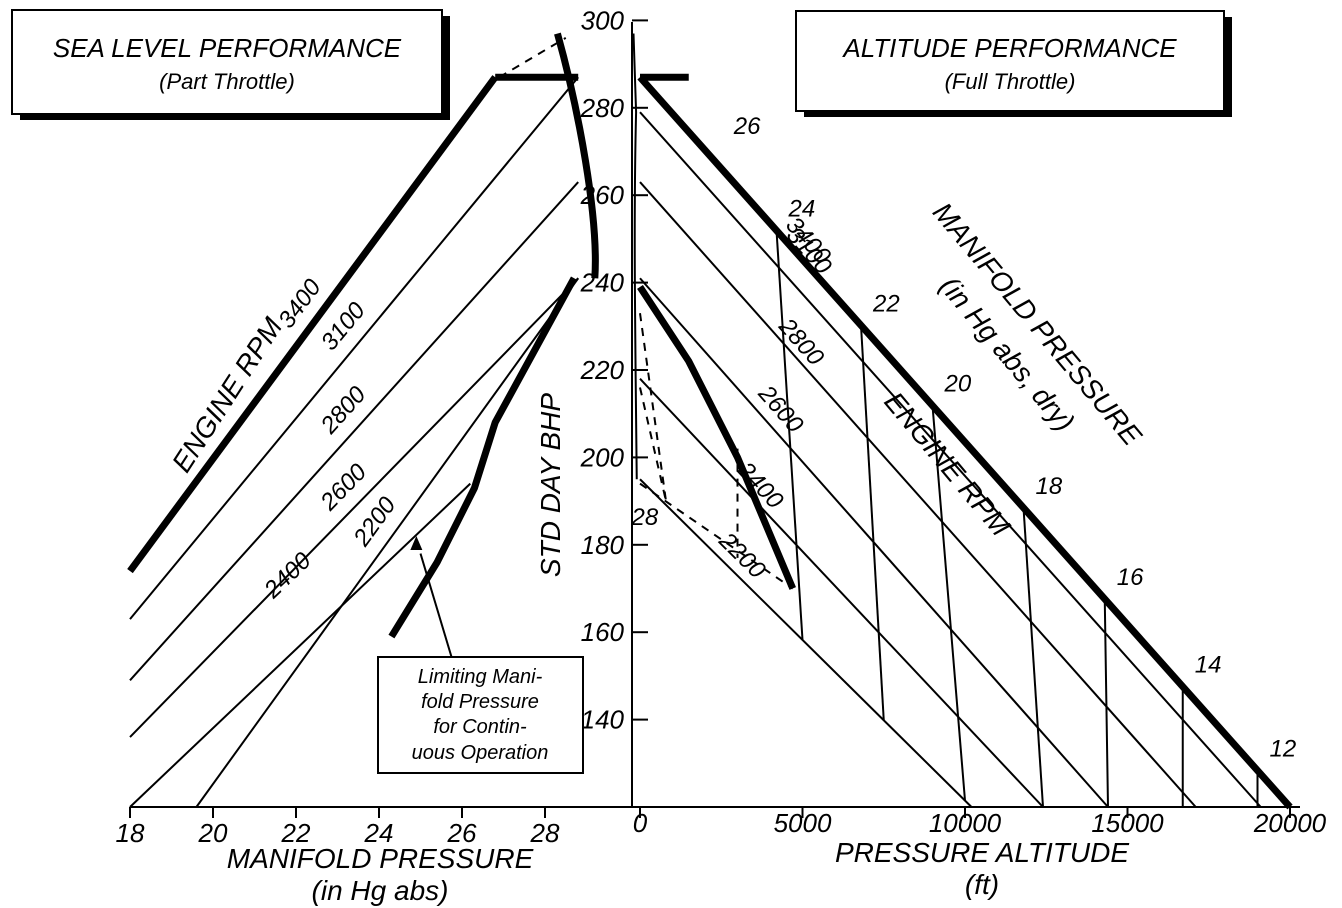 Image resolution: width=1342 pixels, height=908 pixels. I want to click on sea-level-limit-top-curve, so click(576, 155).